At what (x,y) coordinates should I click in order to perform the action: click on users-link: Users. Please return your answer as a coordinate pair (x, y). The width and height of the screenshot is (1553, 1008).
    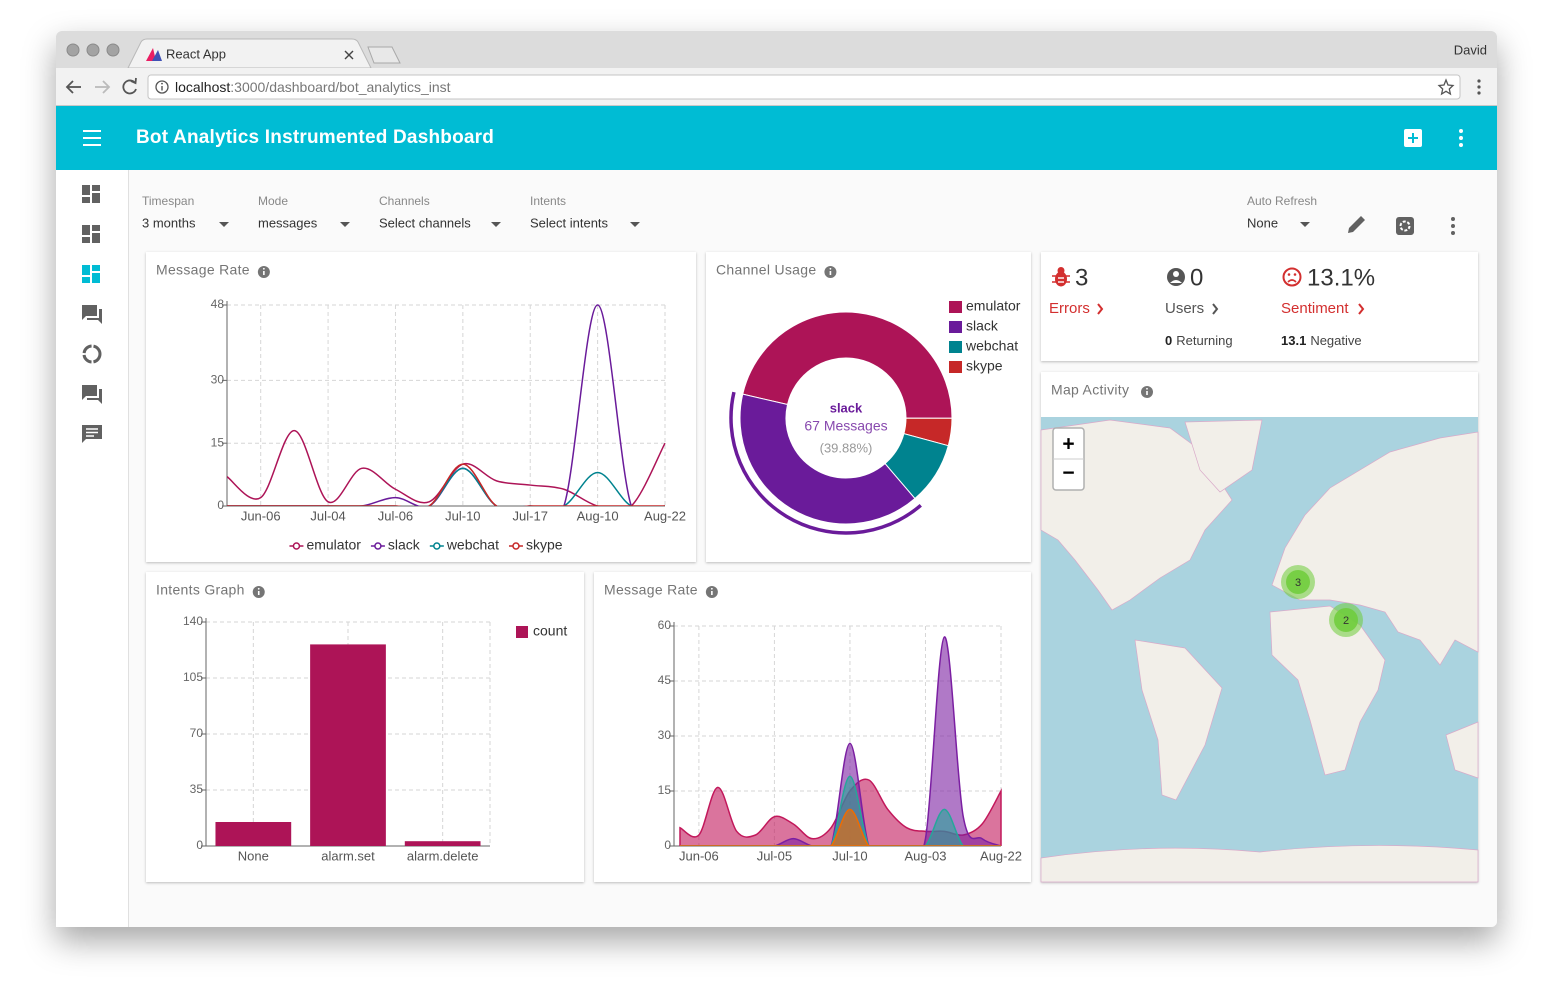
    Looking at the image, I should click on (1184, 308).